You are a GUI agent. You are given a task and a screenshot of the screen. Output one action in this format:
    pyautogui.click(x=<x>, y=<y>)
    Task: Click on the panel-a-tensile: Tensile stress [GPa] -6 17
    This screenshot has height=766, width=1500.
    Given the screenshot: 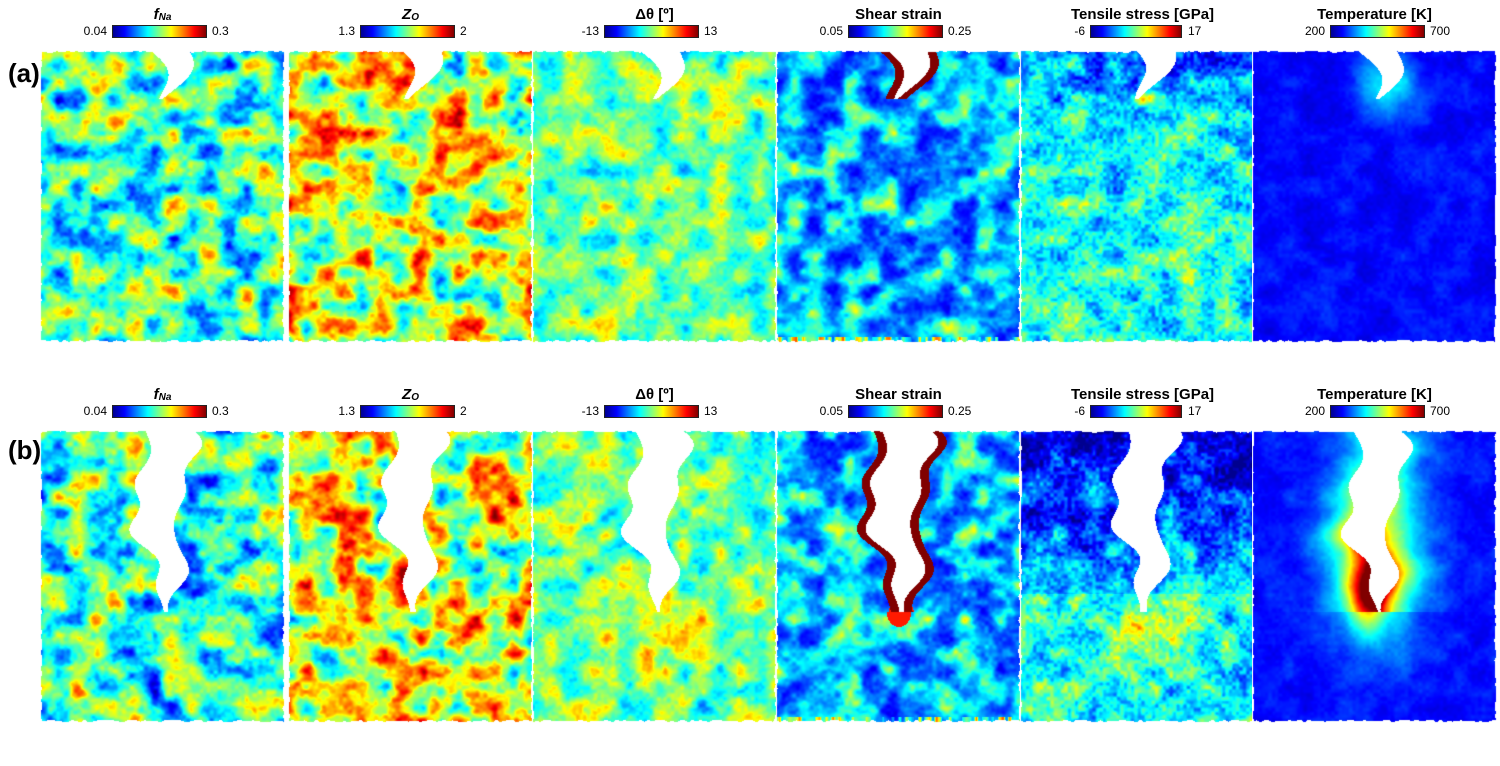 What is the action you would take?
    pyautogui.click(x=1142, y=174)
    